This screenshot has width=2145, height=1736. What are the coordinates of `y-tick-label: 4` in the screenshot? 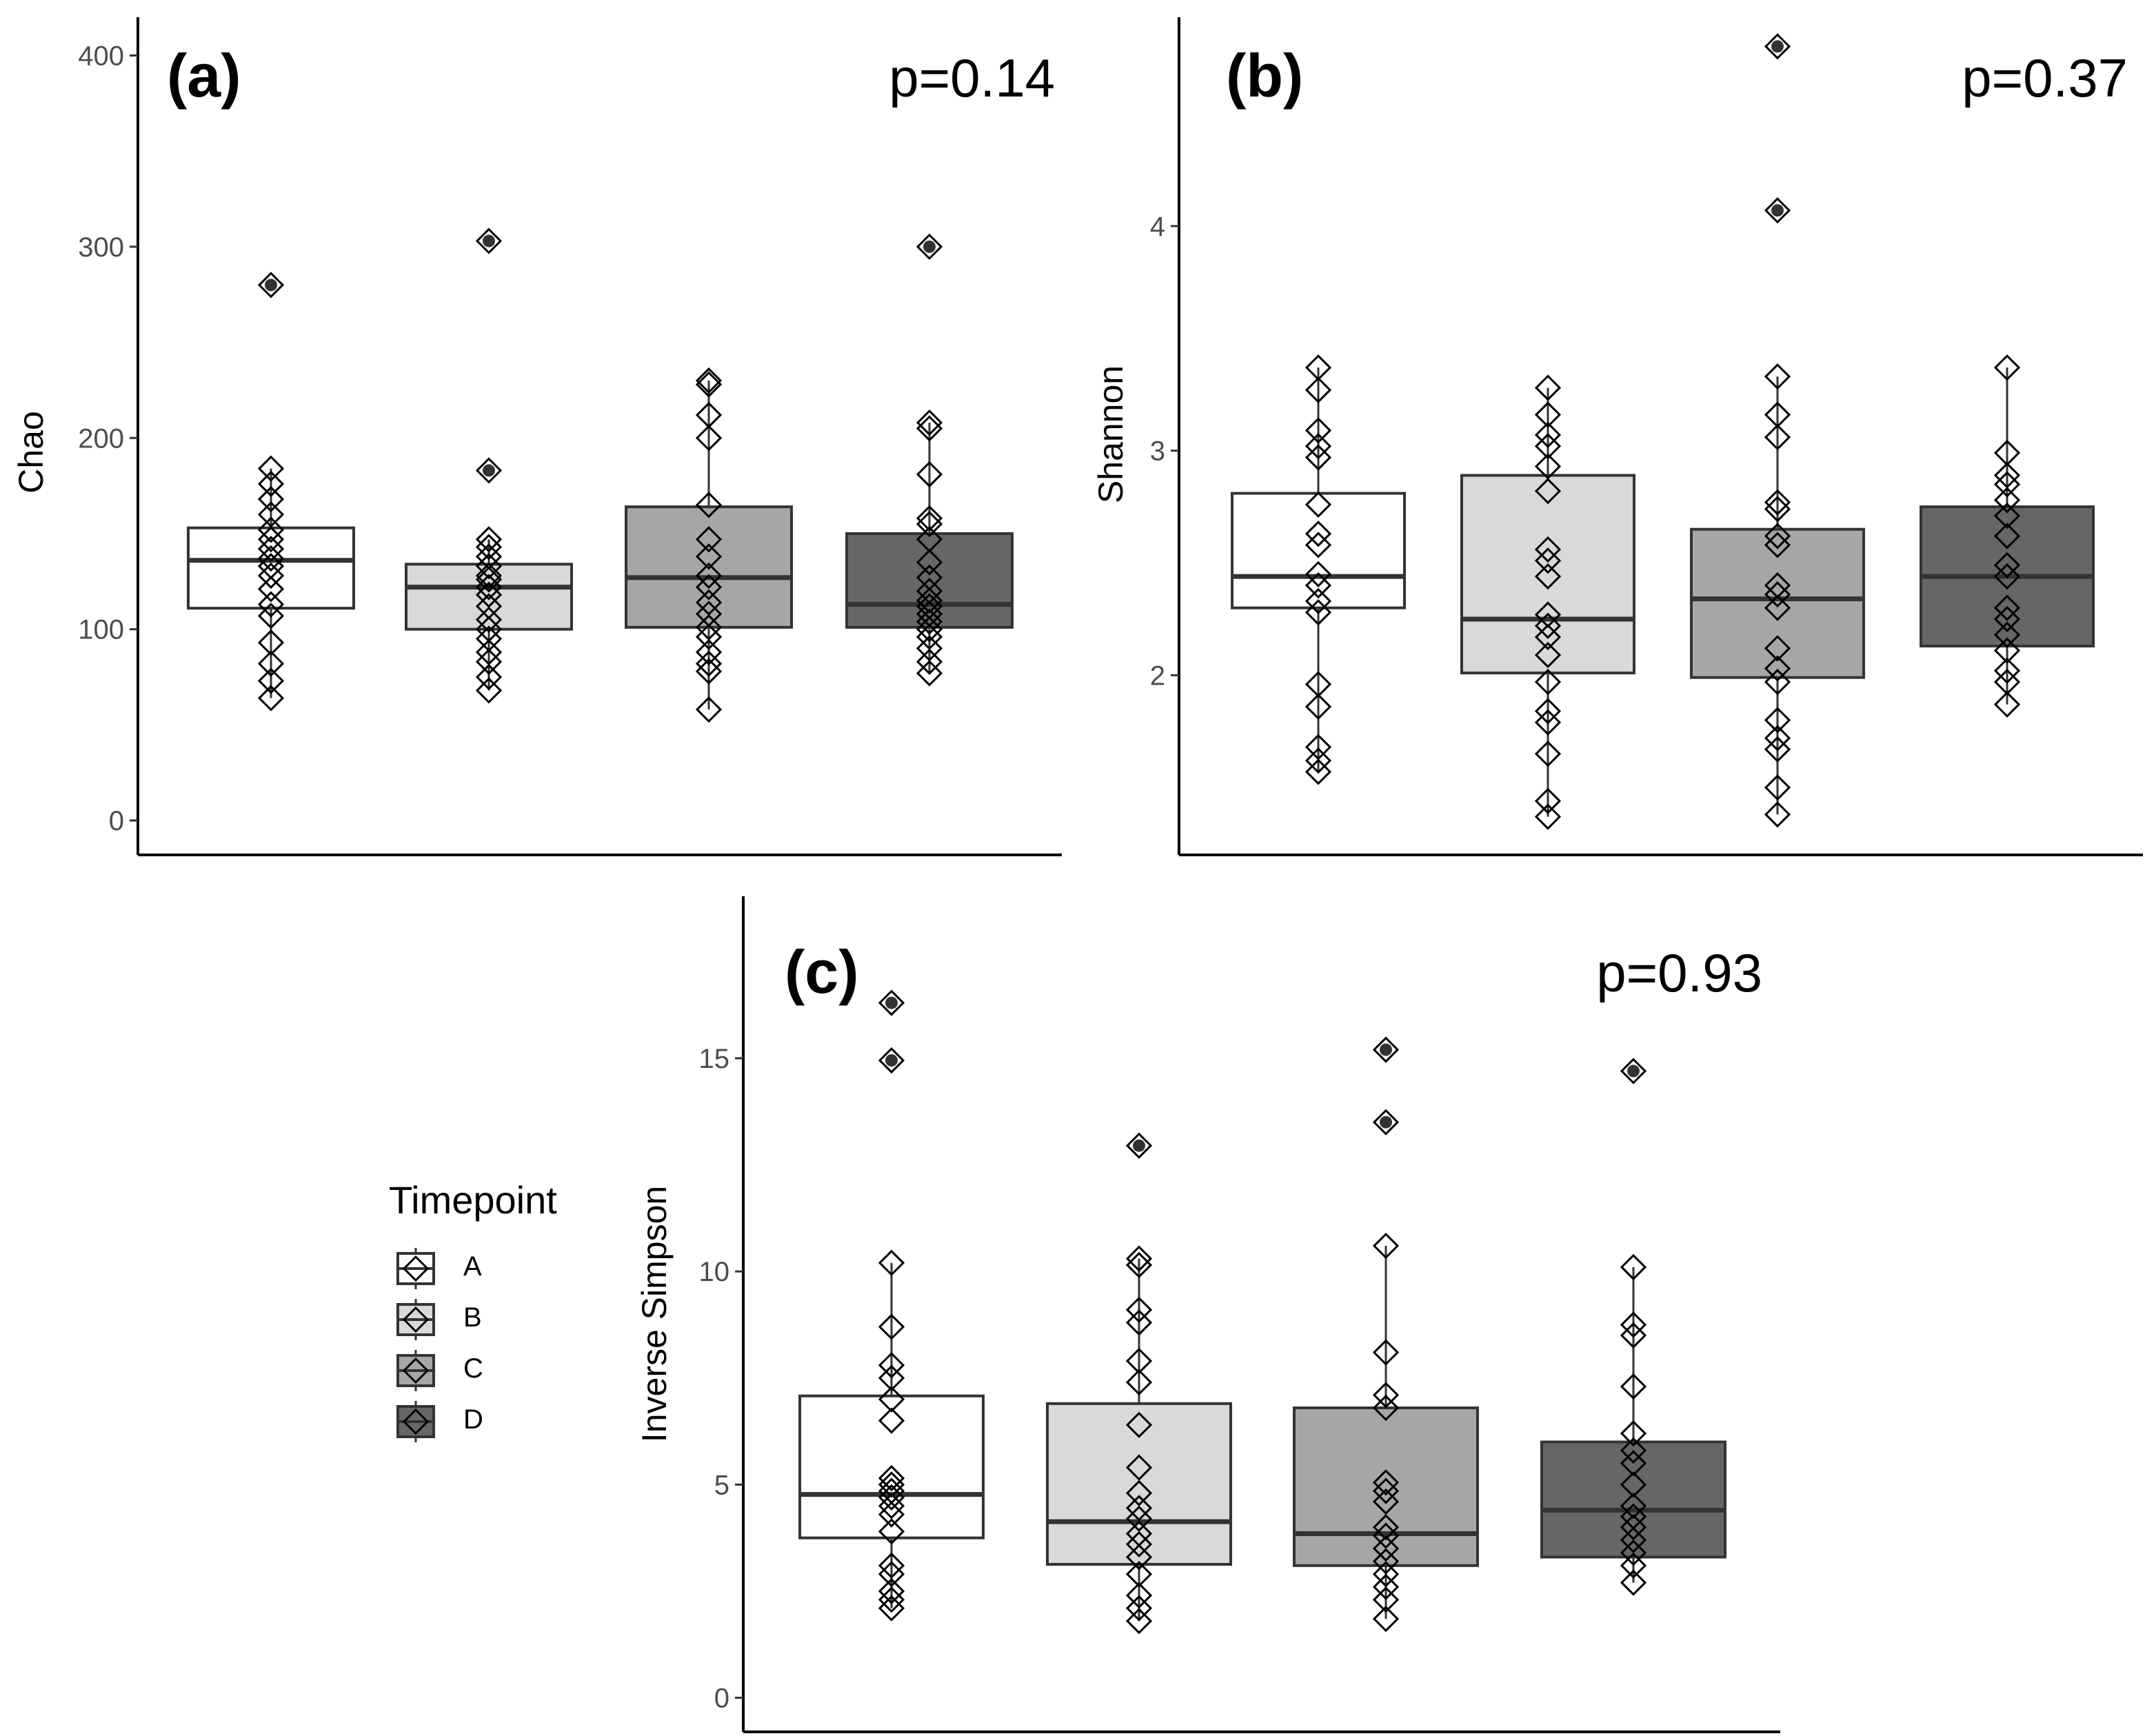 It's located at (1157, 227).